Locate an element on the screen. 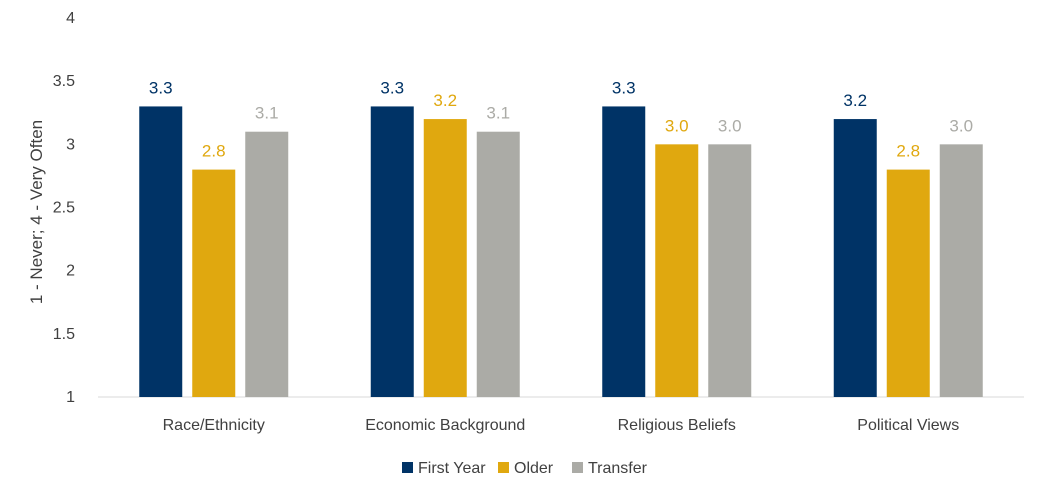  y-tick-label: 4 is located at coordinates (70, 18).